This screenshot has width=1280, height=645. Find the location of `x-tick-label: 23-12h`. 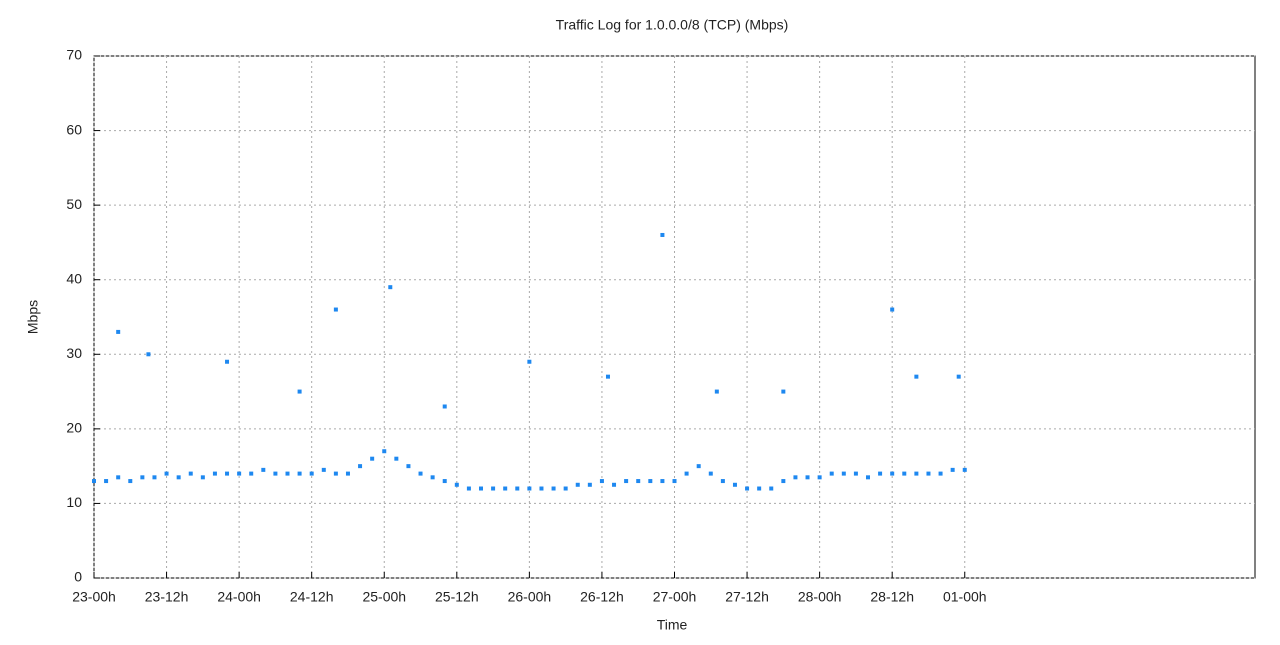

x-tick-label: 23-12h is located at coordinates (167, 597).